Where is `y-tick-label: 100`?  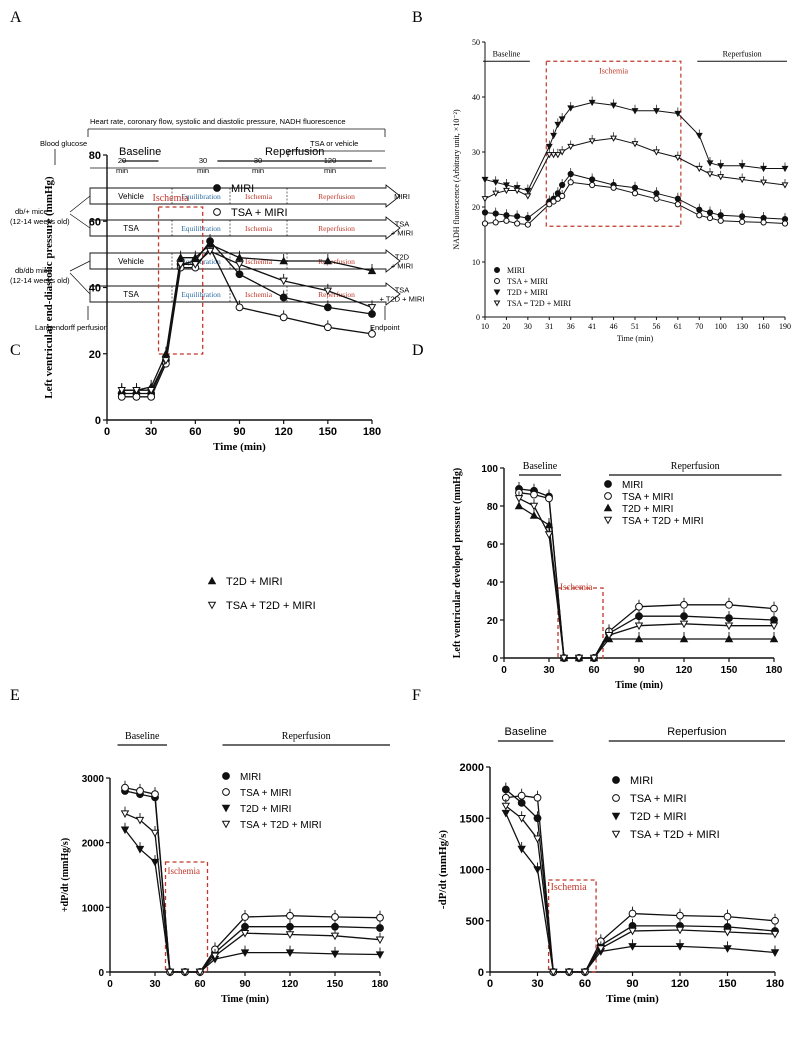
y-tick-label: 100 is located at coordinates (489, 469).